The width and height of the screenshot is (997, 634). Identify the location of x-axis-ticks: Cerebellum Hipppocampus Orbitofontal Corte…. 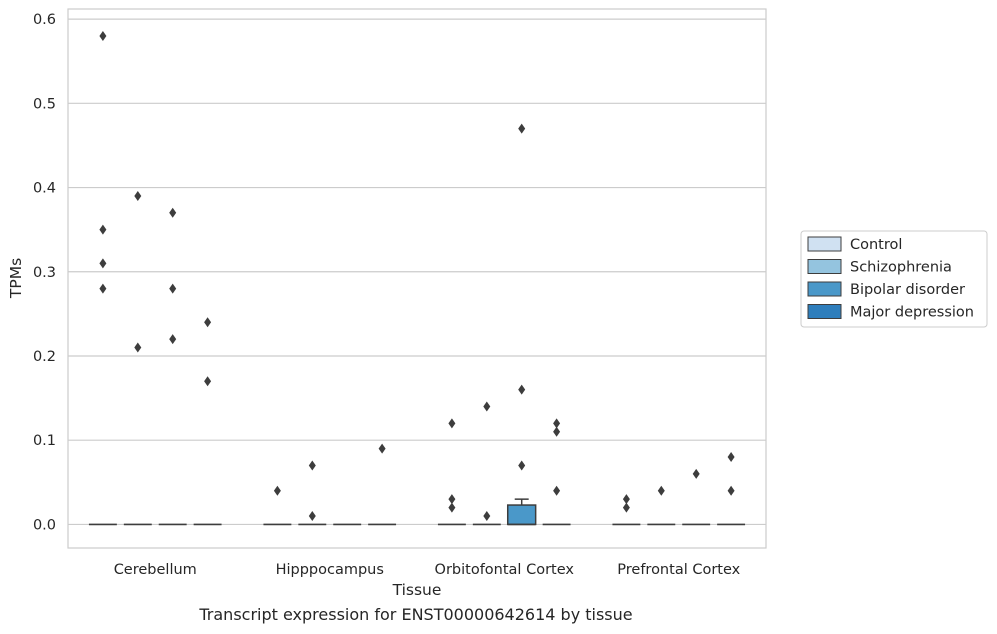
(427, 570).